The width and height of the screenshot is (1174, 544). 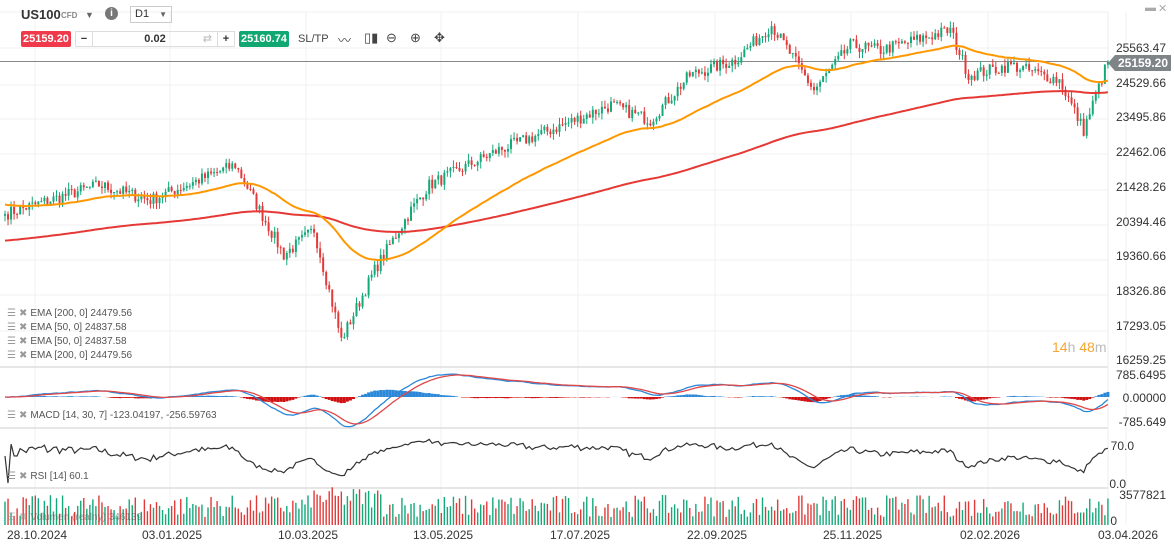 I want to click on close-icon: ✕, so click(x=1163, y=9).